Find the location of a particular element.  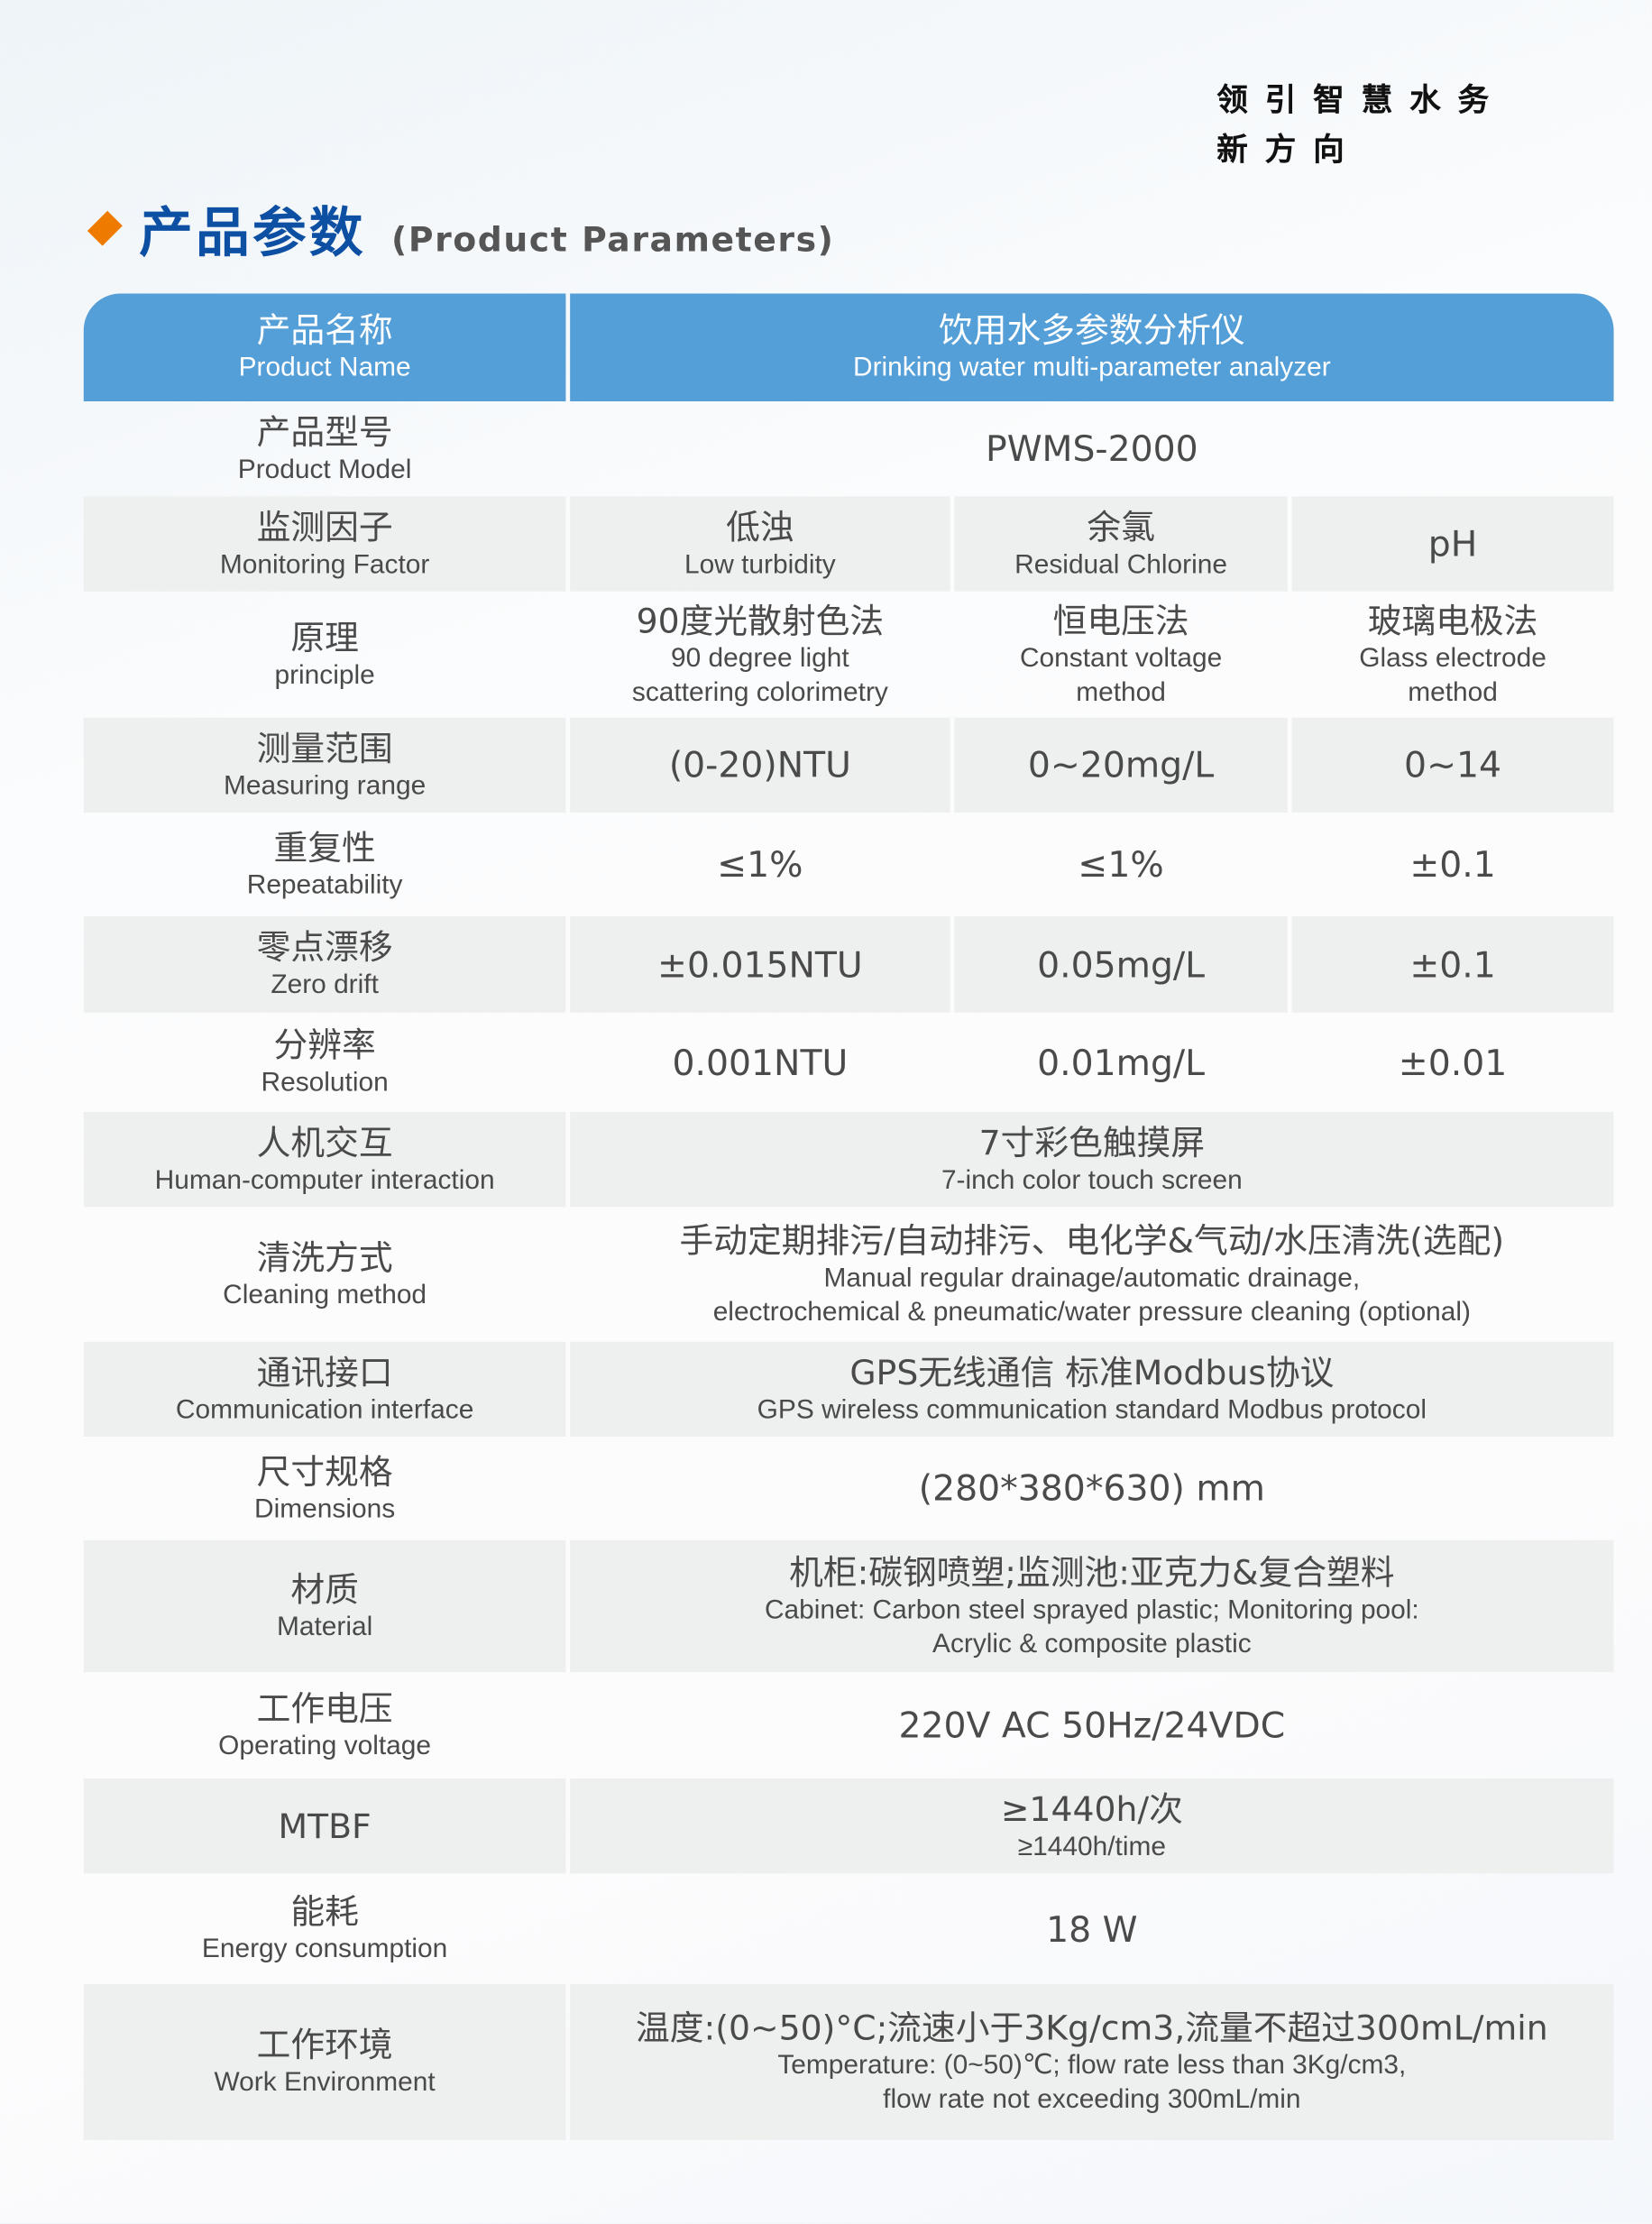

row-value-cell: 余氯 Residual Chlorine is located at coordinates (1121, 544).